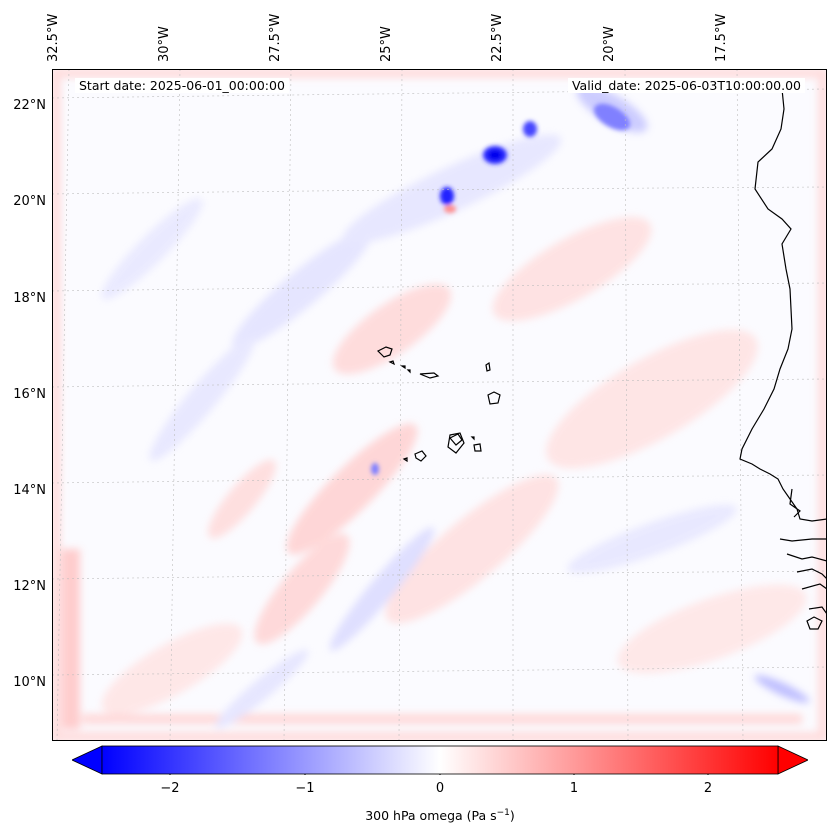  Describe the element at coordinates (305, 788) in the screenshot. I see `colorbar-tick-neg1: −1` at that location.